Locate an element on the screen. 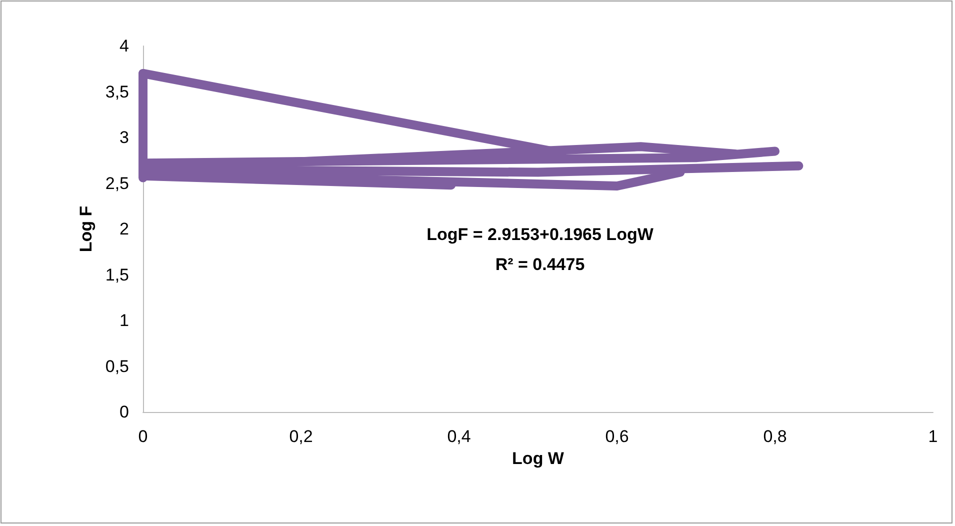 The height and width of the screenshot is (526, 955). y-tick-label: 2 is located at coordinates (124, 229).